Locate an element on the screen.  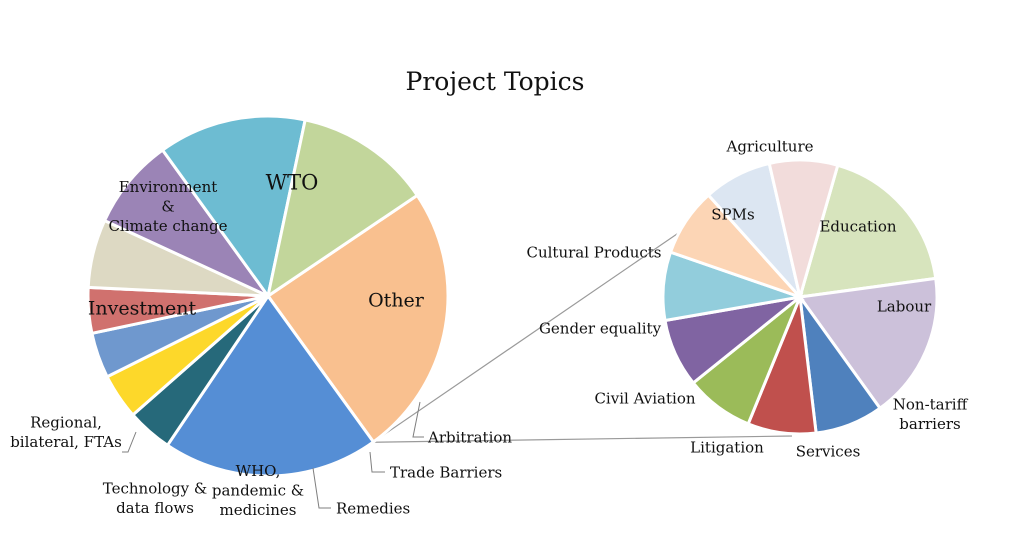
secondary-label-gender-equality: Gender equality is located at coordinates (600, 328).